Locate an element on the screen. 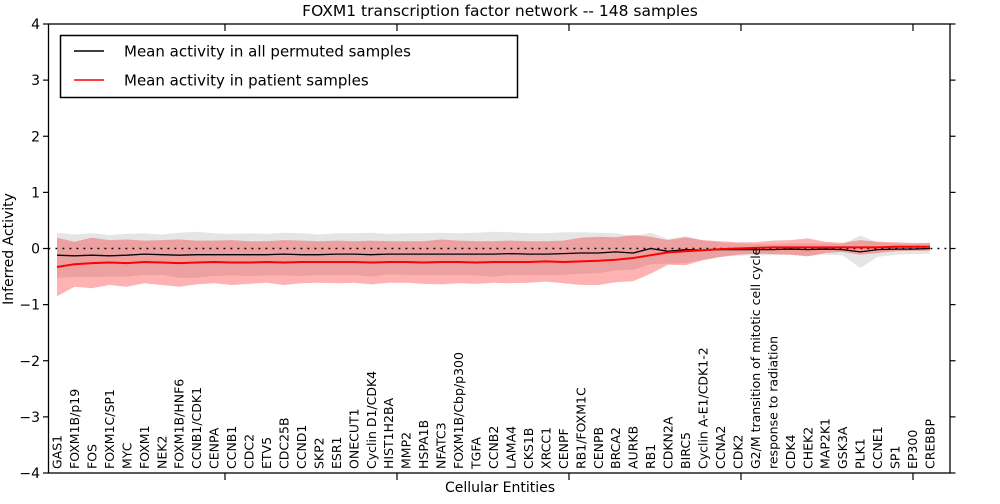 This screenshot has height=504, width=1000. confidence-bands is located at coordinates (493, 264).